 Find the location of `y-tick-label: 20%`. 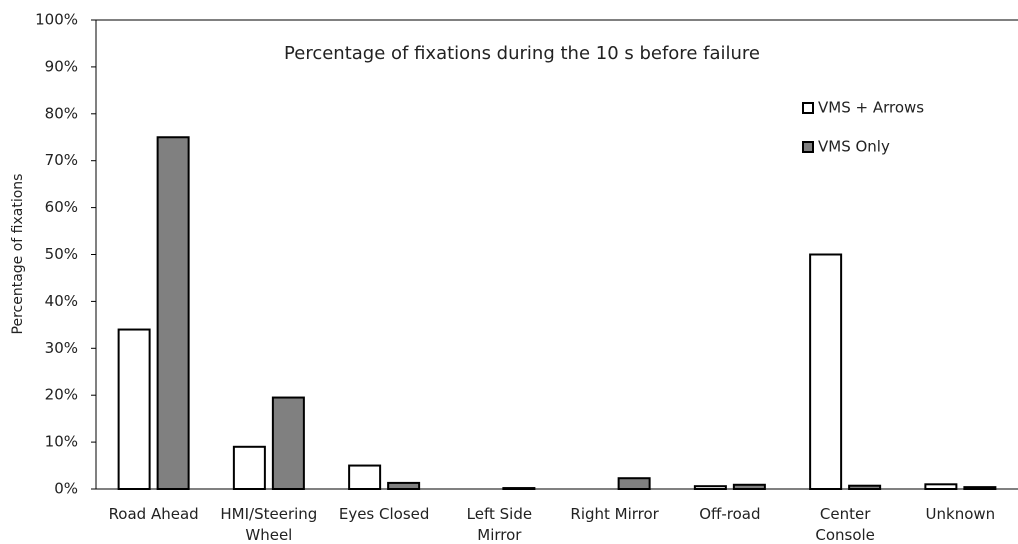

y-tick-label: 20% is located at coordinates (61, 395).